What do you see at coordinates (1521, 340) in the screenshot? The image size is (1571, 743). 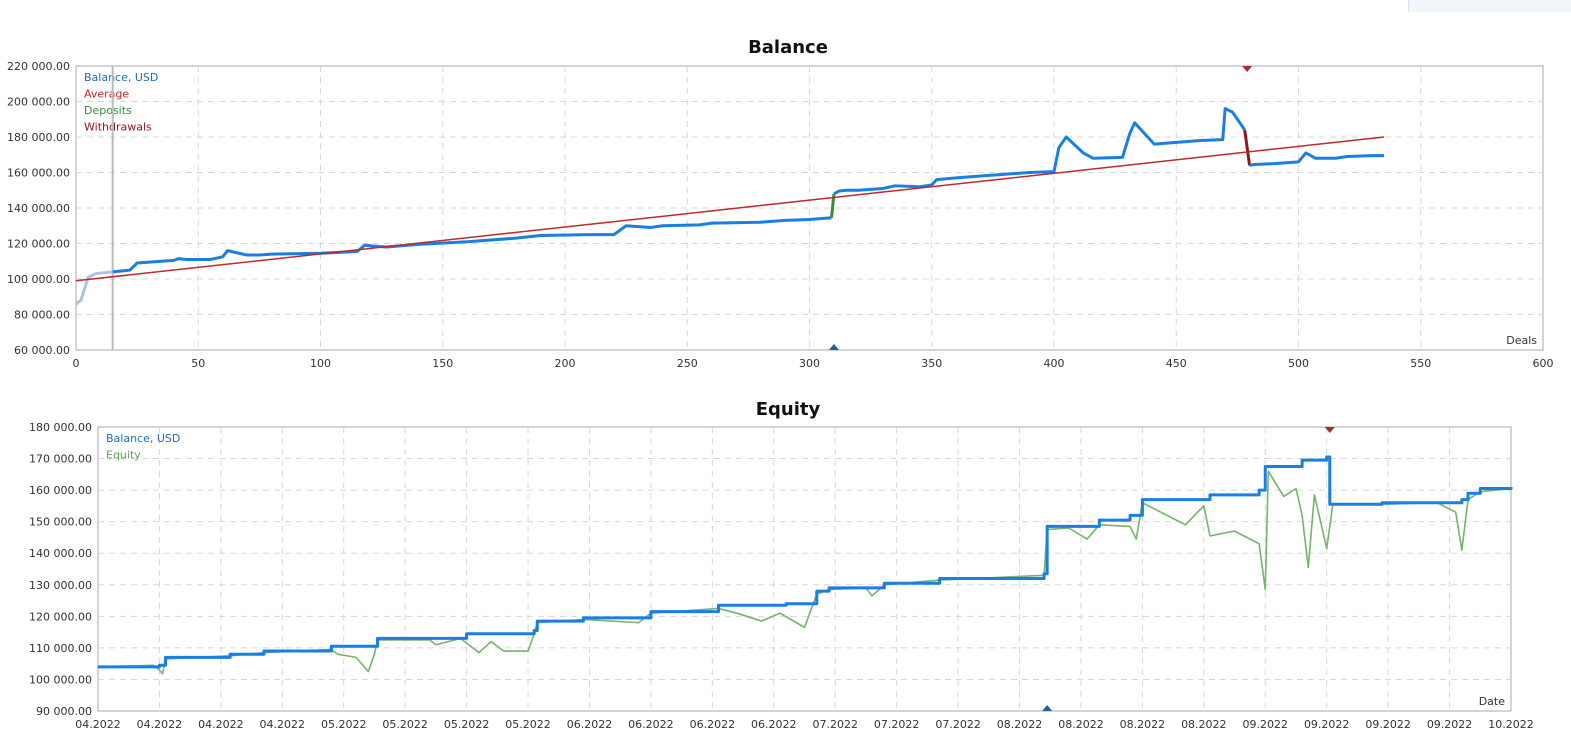 I see `x-axis-label: Deals` at bounding box center [1521, 340].